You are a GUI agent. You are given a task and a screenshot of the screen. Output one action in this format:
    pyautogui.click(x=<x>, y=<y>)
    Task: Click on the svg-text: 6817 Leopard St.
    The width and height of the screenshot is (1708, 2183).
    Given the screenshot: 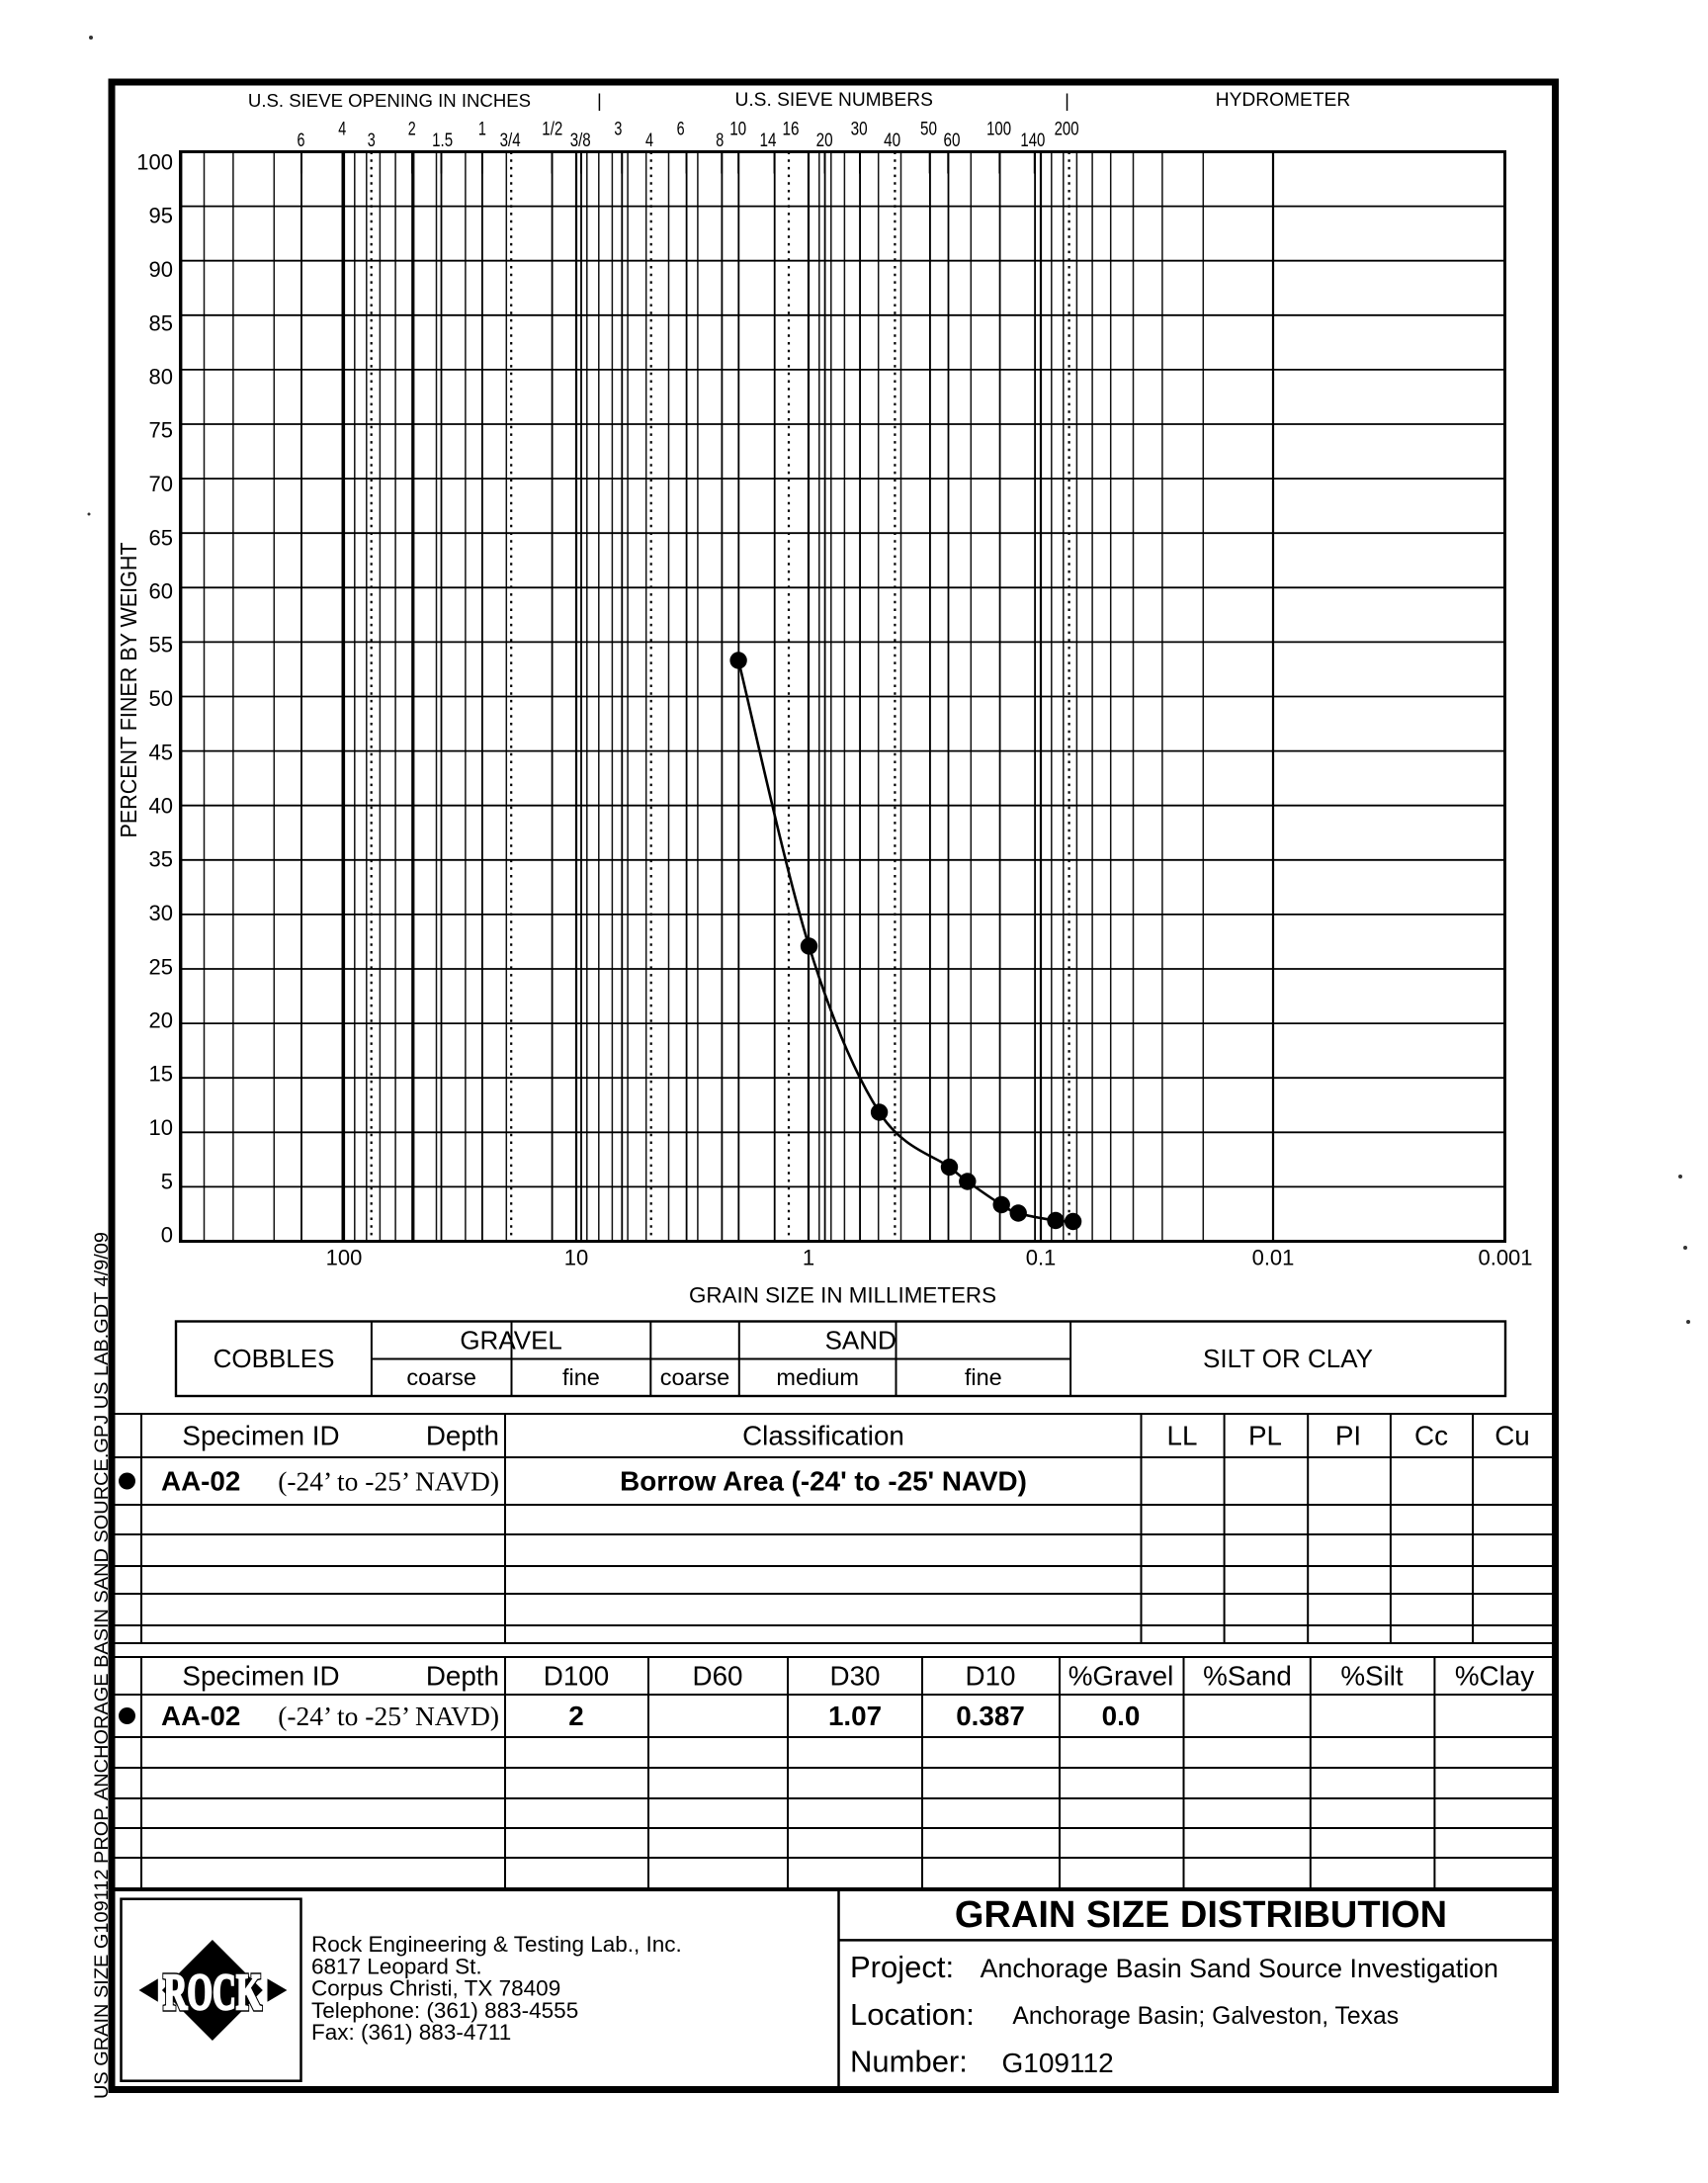 What is the action you would take?
    pyautogui.click(x=396, y=1966)
    